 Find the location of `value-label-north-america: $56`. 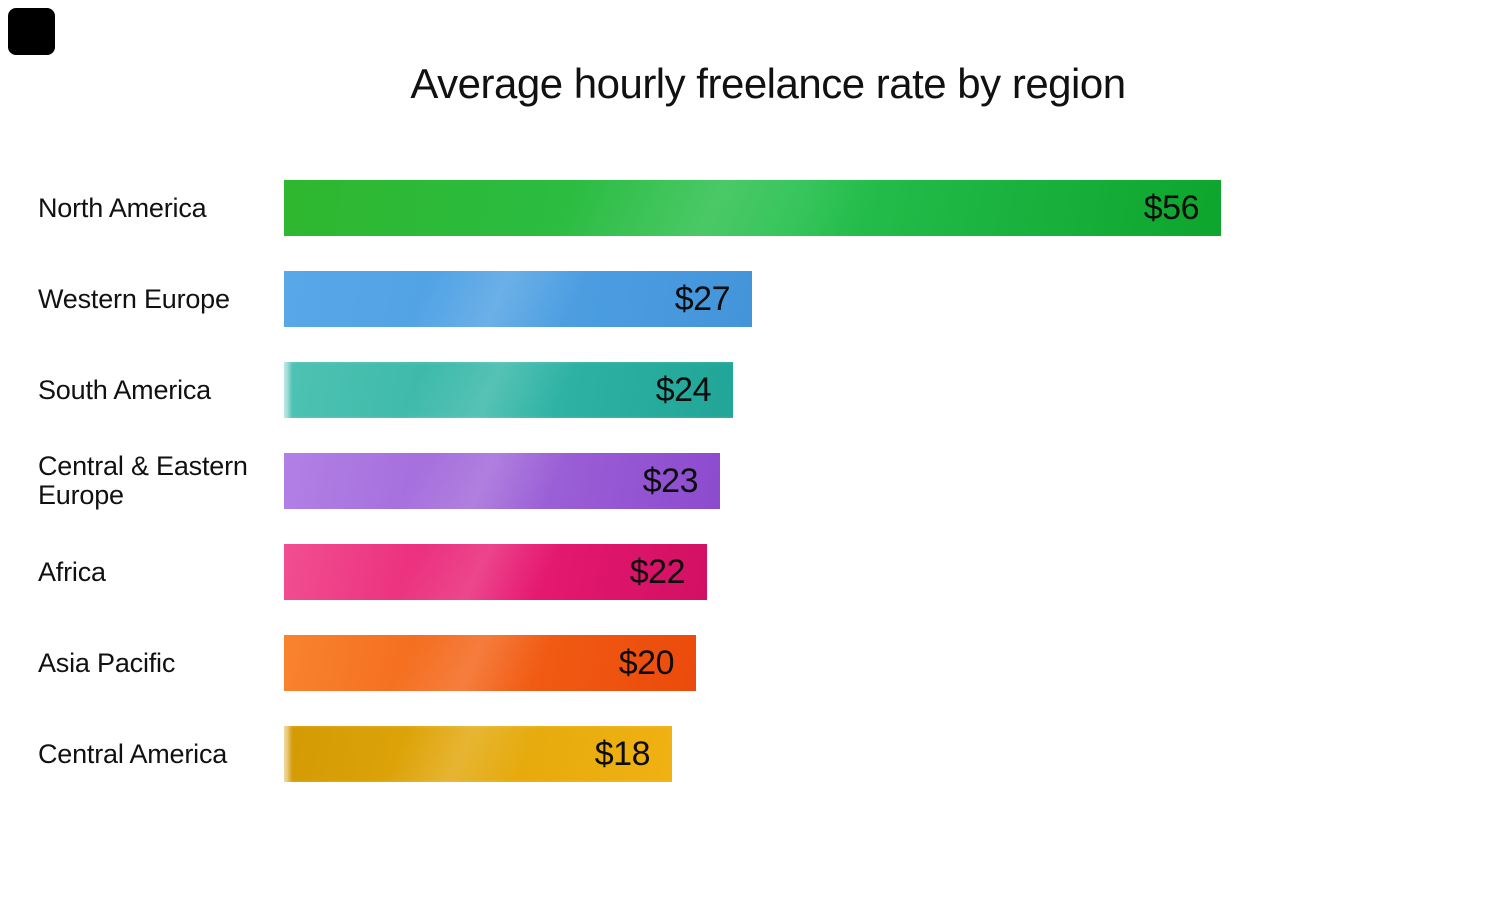

value-label-north-america: $56 is located at coordinates (1171, 207).